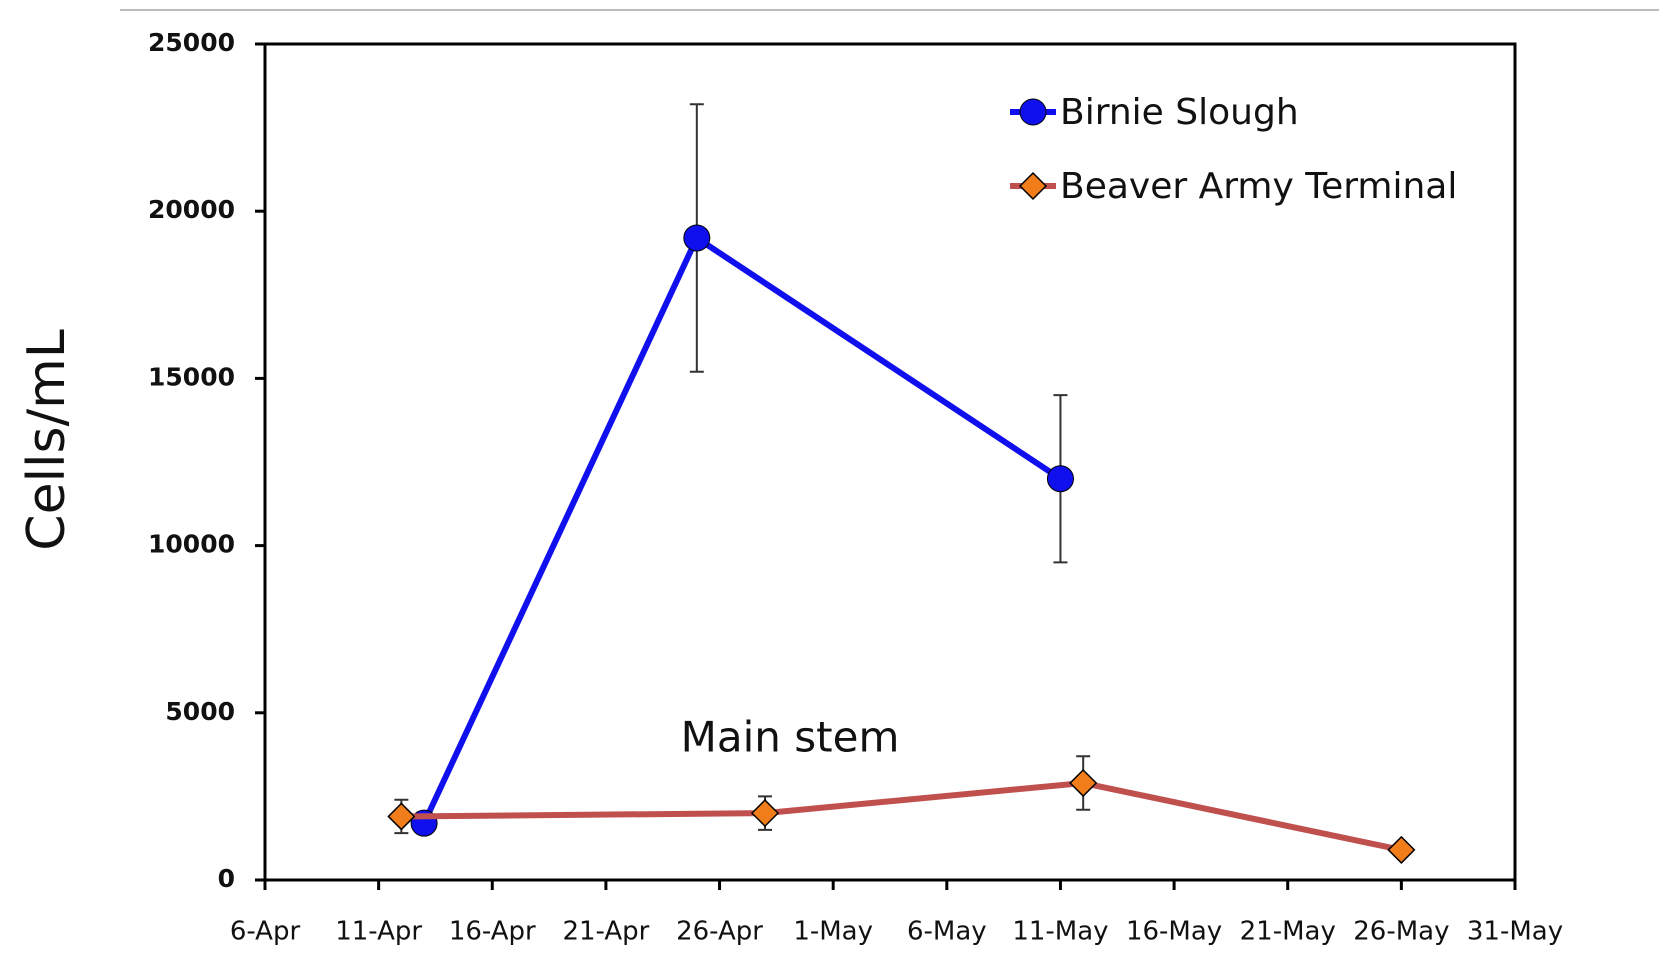 The width and height of the screenshot is (1659, 957). Describe the element at coordinates (265, 932) in the screenshot. I see `x-tick-label: 6-Apr` at that location.